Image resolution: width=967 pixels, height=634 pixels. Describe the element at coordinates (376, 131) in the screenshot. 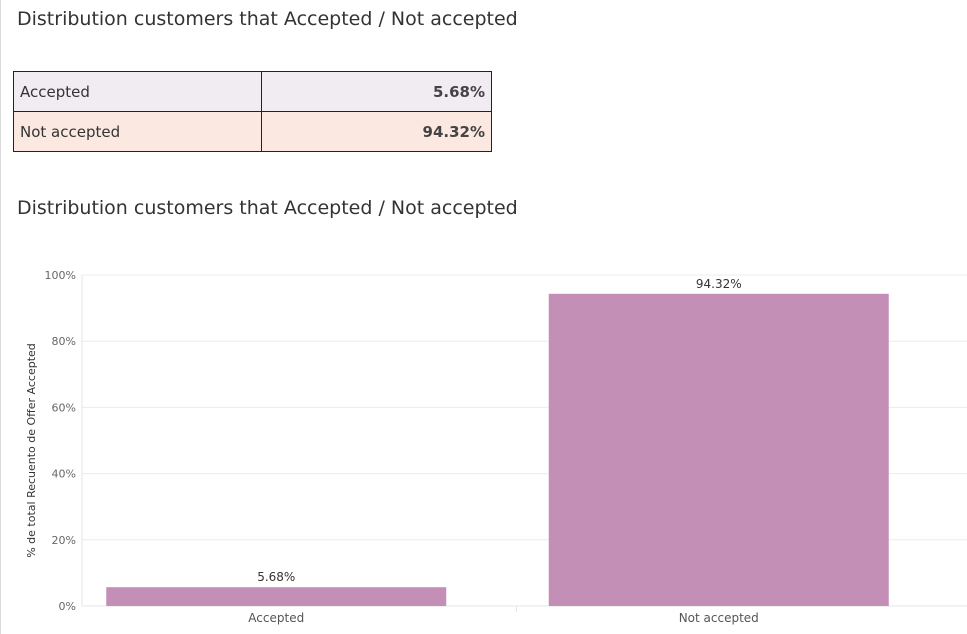

I see `table-cell-value: 94.32%` at that location.